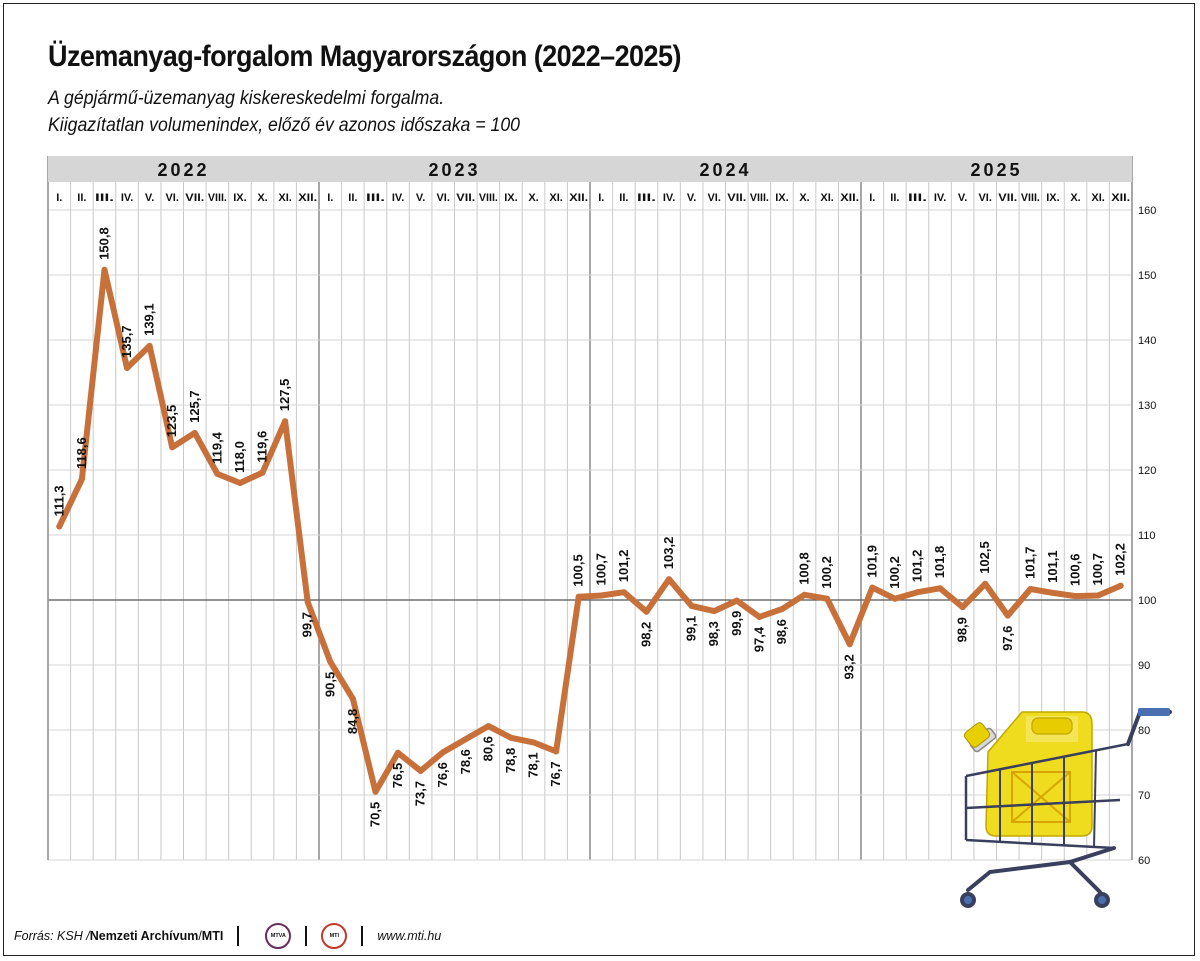 This screenshot has height=961, width=1200. I want to click on y-tick-label: 150, so click(1147, 276).